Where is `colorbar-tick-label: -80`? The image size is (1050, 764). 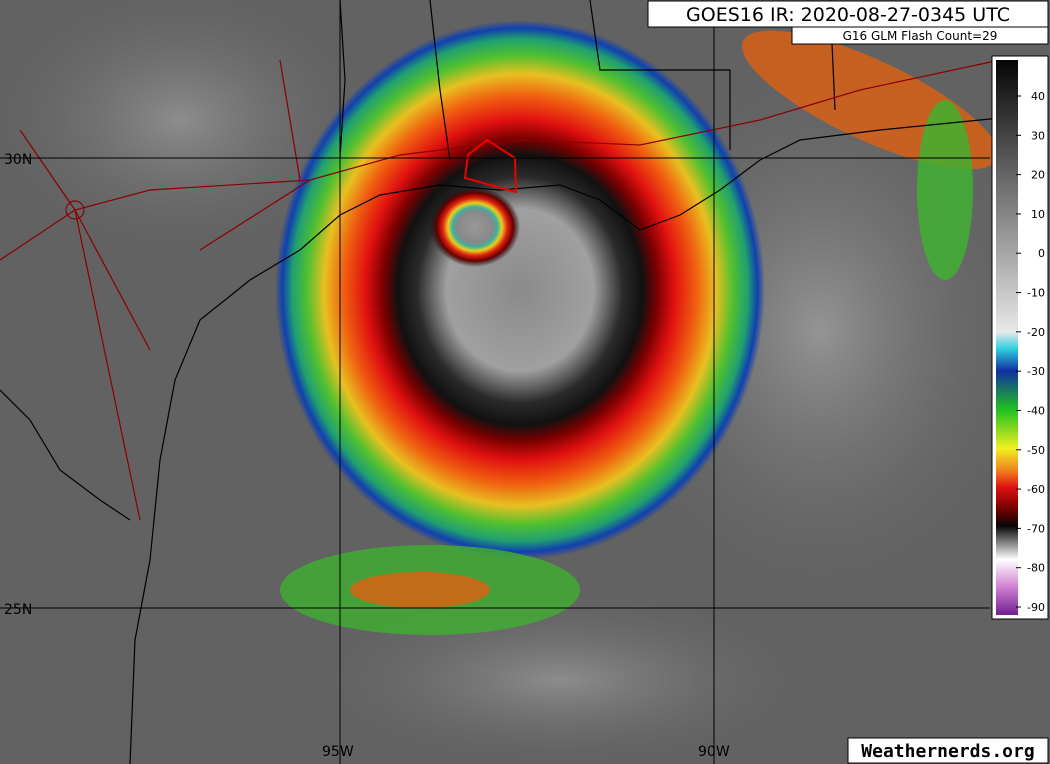 colorbar-tick-label: -80 is located at coordinates (1036, 568).